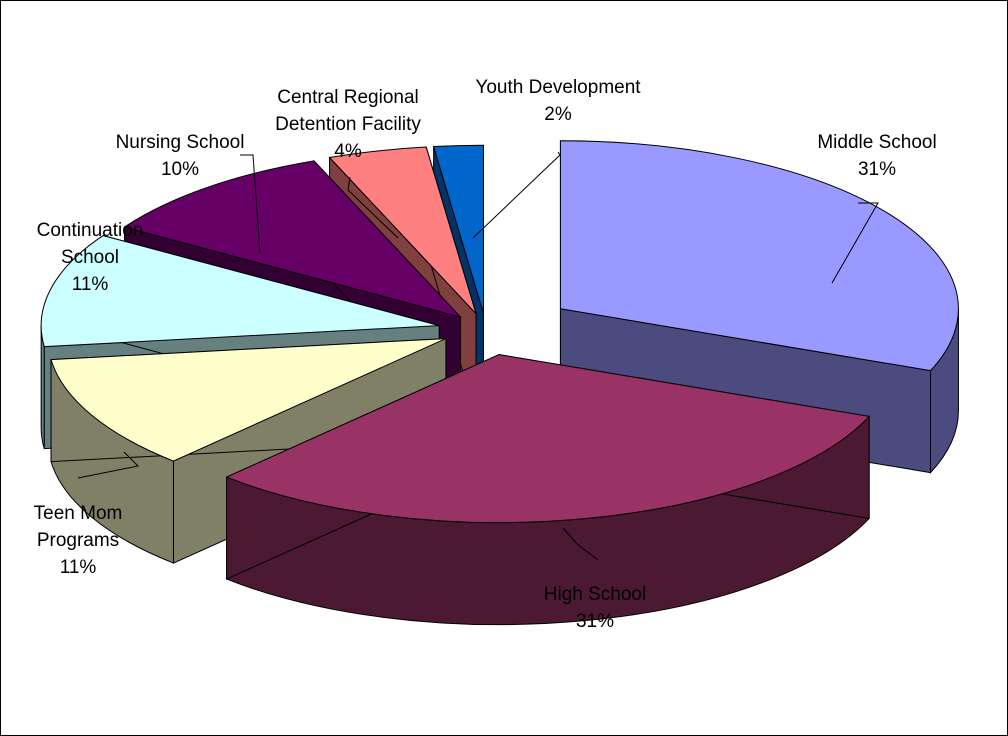  Describe the element at coordinates (78, 540) in the screenshot. I see `slice-label-2: Teen Mom Programs 11%` at that location.